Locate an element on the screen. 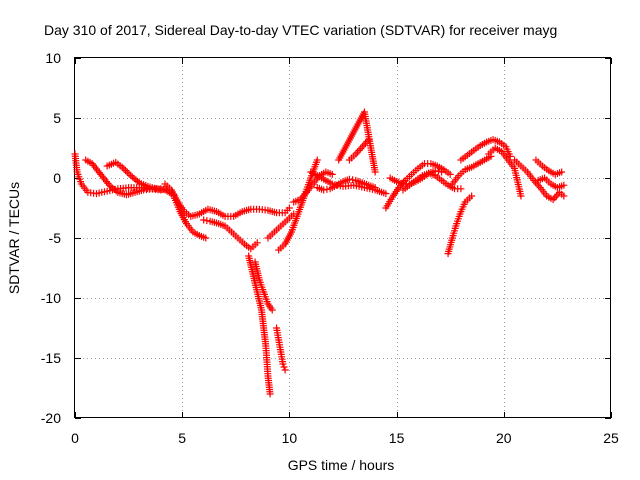 The width and height of the screenshot is (640, 480). series-track-d is located at coordinates (227, 200).